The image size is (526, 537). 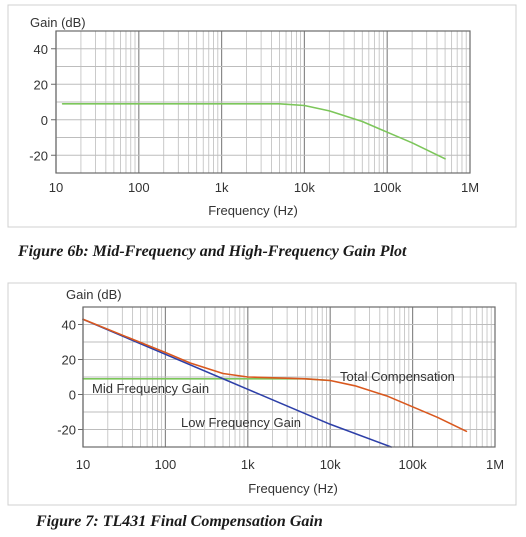 I want to click on figure-6b-series, so click(x=253, y=131).